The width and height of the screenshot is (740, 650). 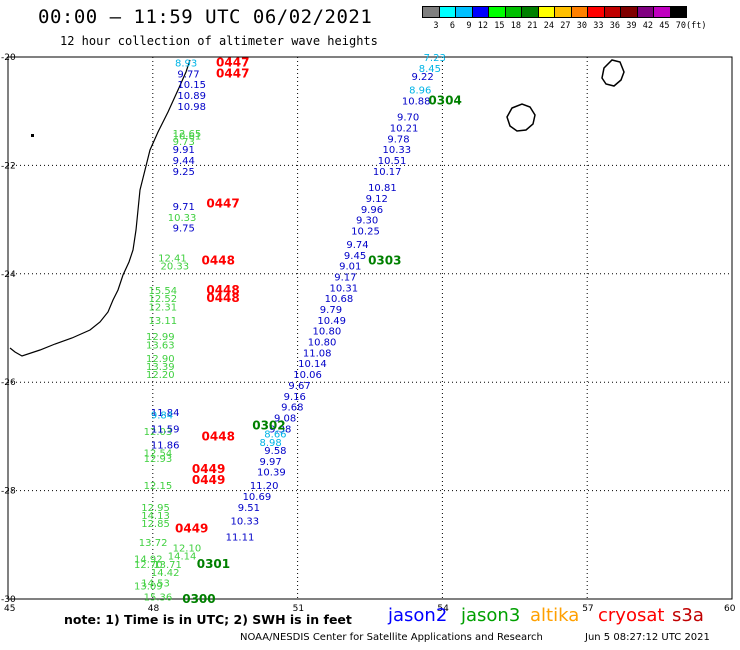 I want to click on colorbar-label: 24, so click(x=548, y=26).